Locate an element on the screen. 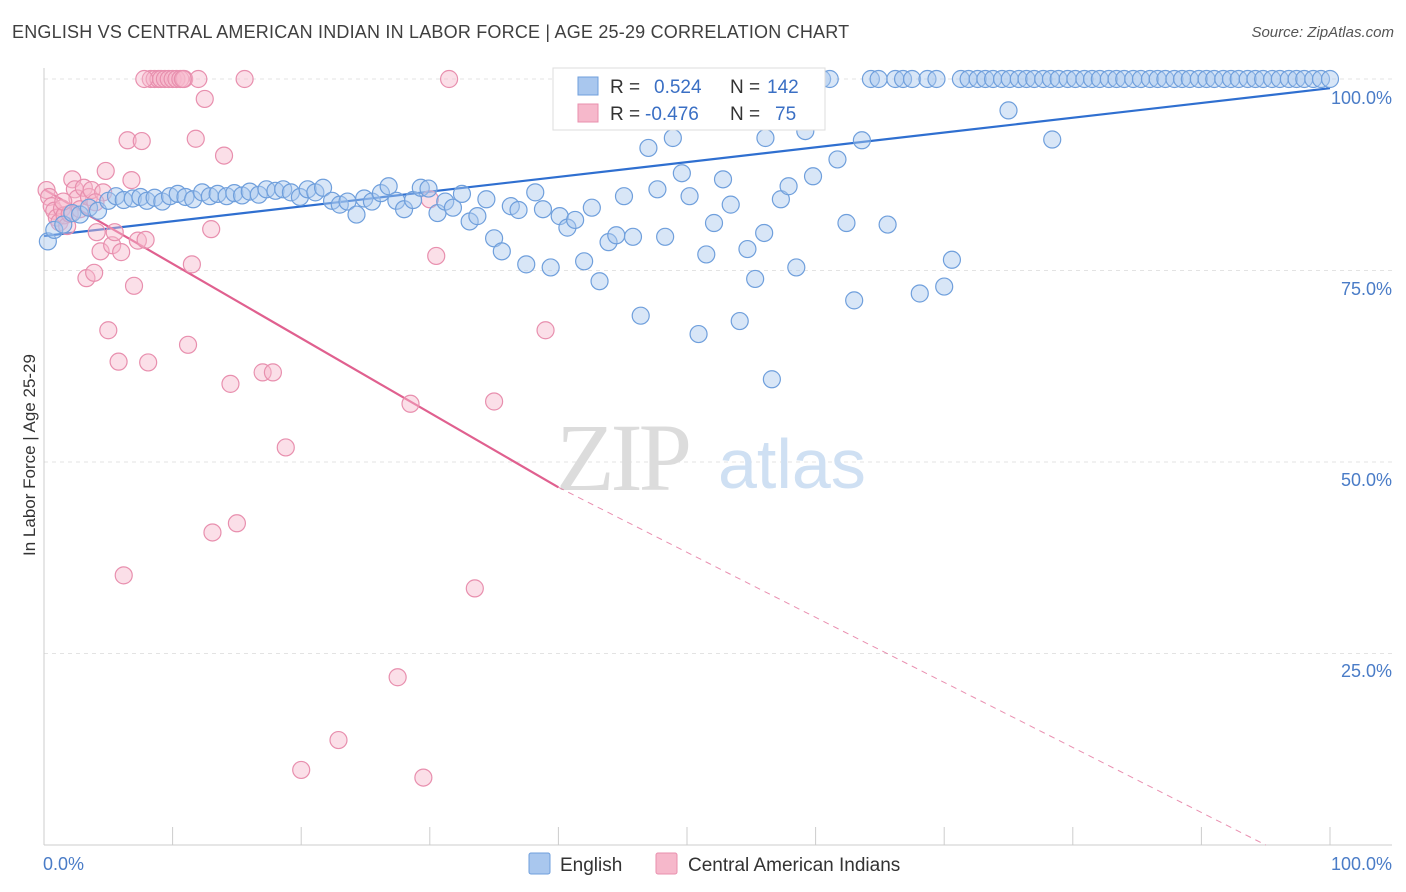  stats-english-n-label: N = is located at coordinates (745, 87).